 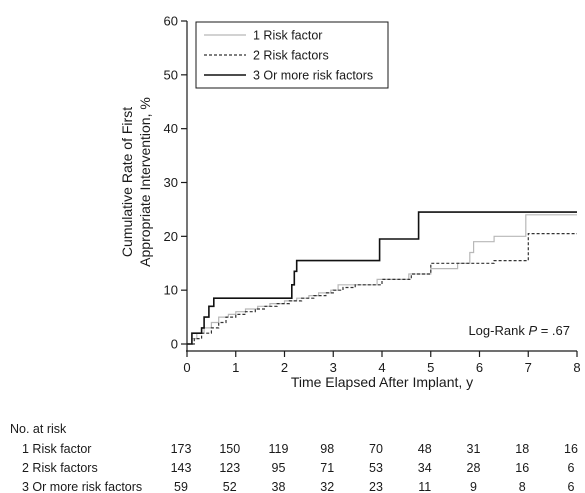 What do you see at coordinates (327, 486) in the screenshot?
I see `risk-cell: 32` at bounding box center [327, 486].